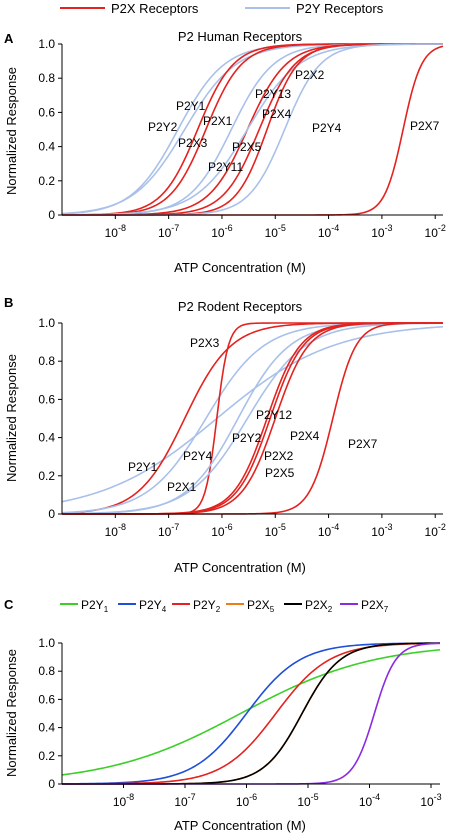 The height and width of the screenshot is (835, 454). Describe the element at coordinates (11, 131) in the screenshot. I see `panel-a-ylabel: Normalized Response` at that location.